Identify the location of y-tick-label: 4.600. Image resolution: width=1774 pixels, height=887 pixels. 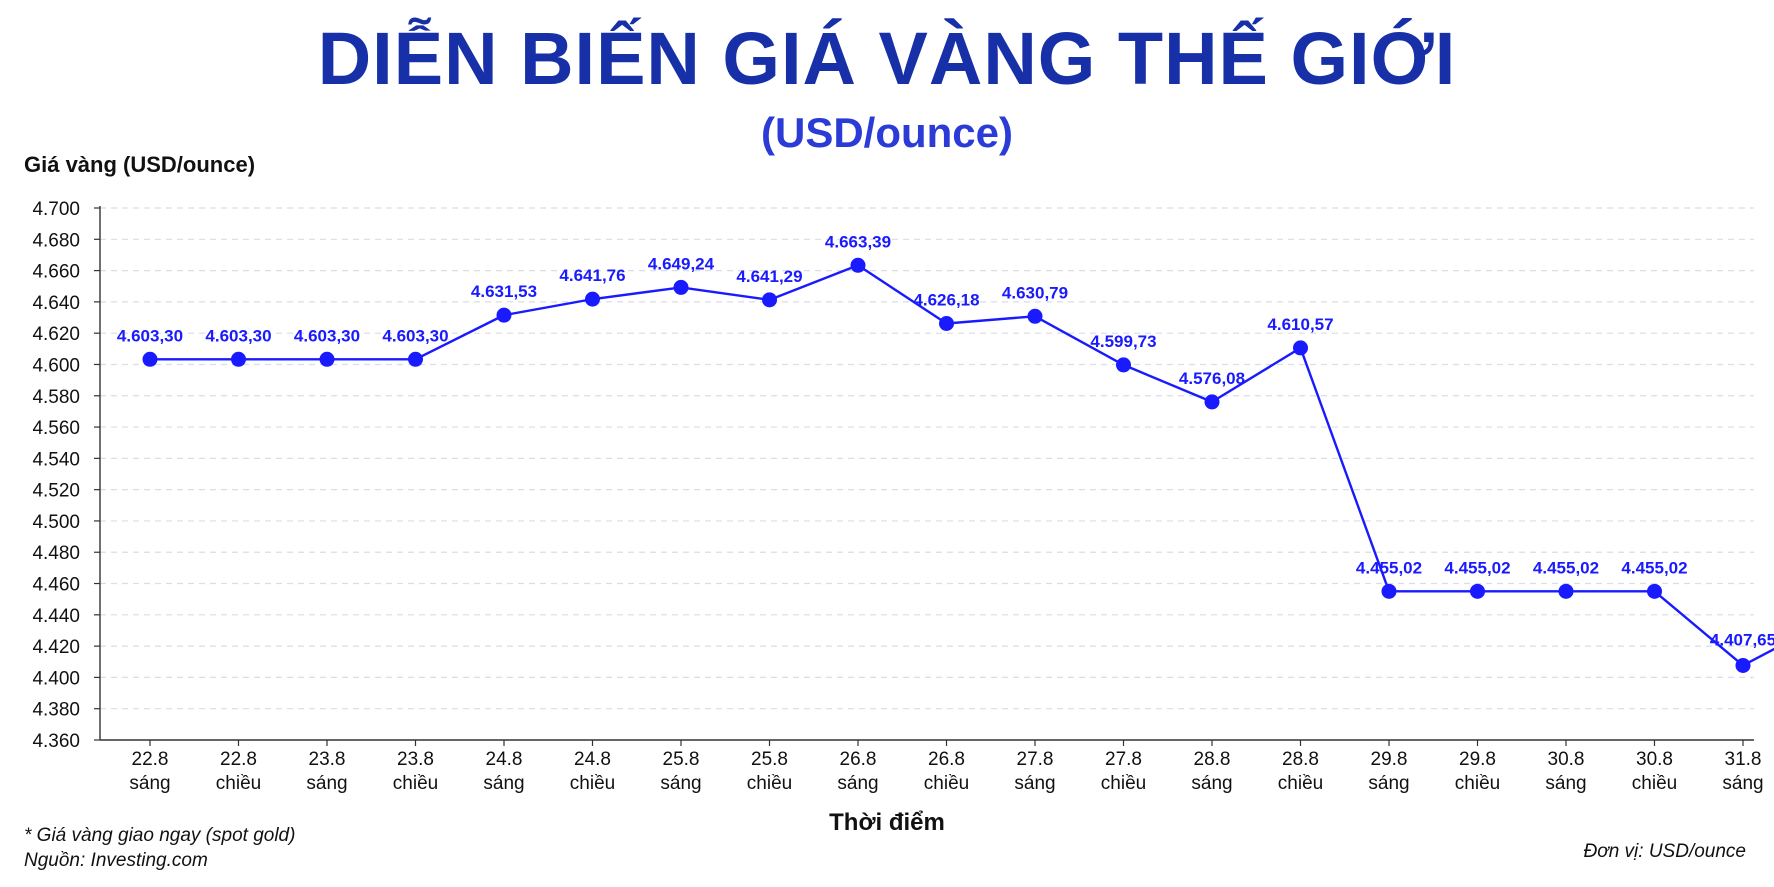
(56, 365).